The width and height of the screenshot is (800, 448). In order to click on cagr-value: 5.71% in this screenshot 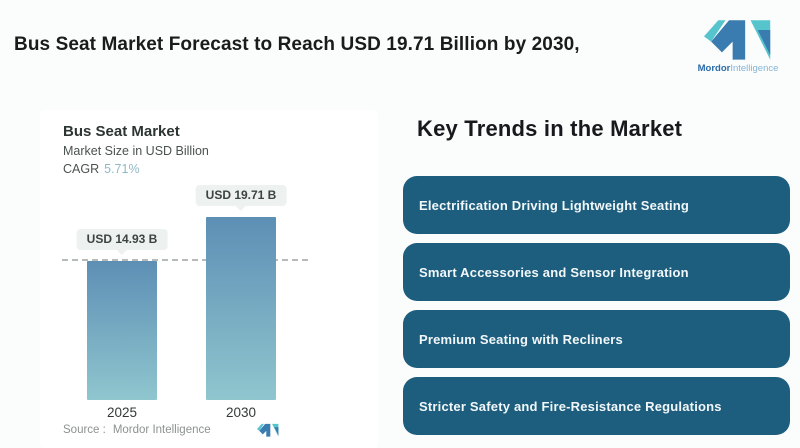, I will do `click(122, 169)`.